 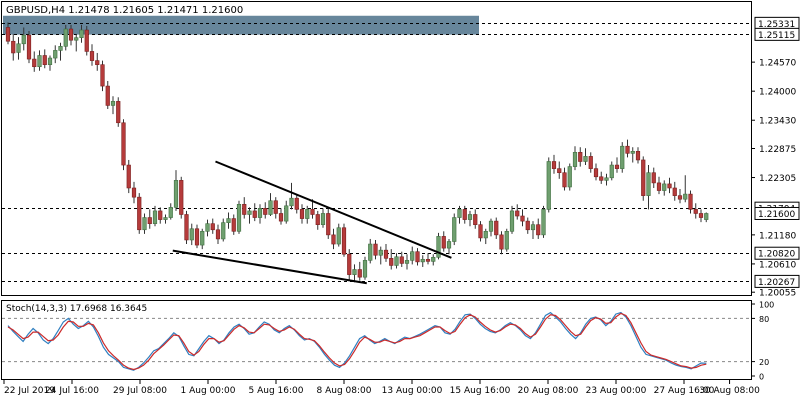 What do you see at coordinates (777, 236) in the screenshot?
I see `price-tick-label: 1.21180` at bounding box center [777, 236].